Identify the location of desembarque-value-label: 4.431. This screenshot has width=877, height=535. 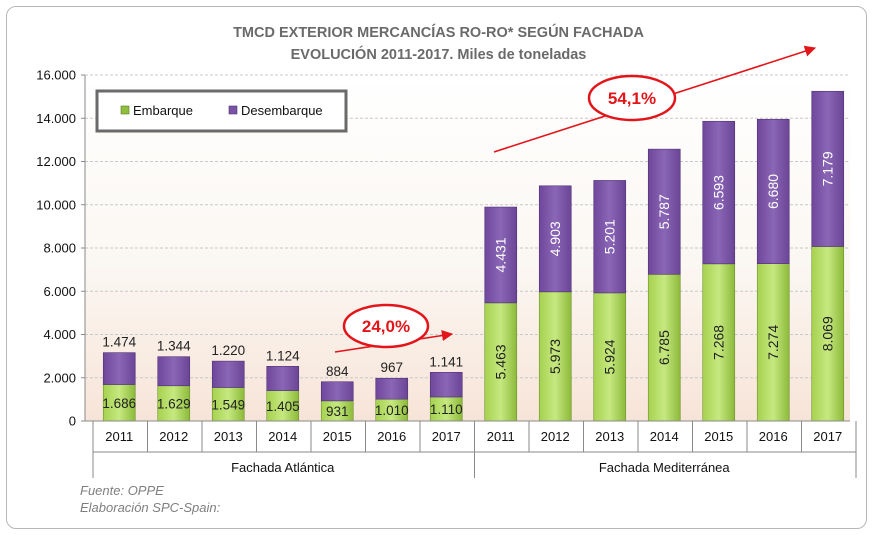
(501, 254).